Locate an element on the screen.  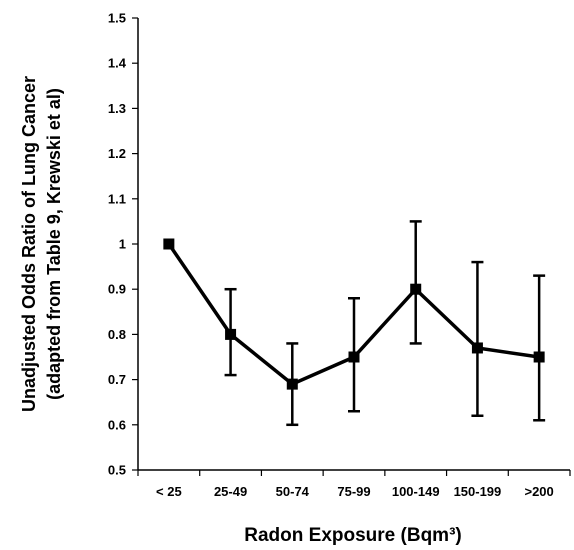
x-tick-label: 100-149 is located at coordinates (416, 491).